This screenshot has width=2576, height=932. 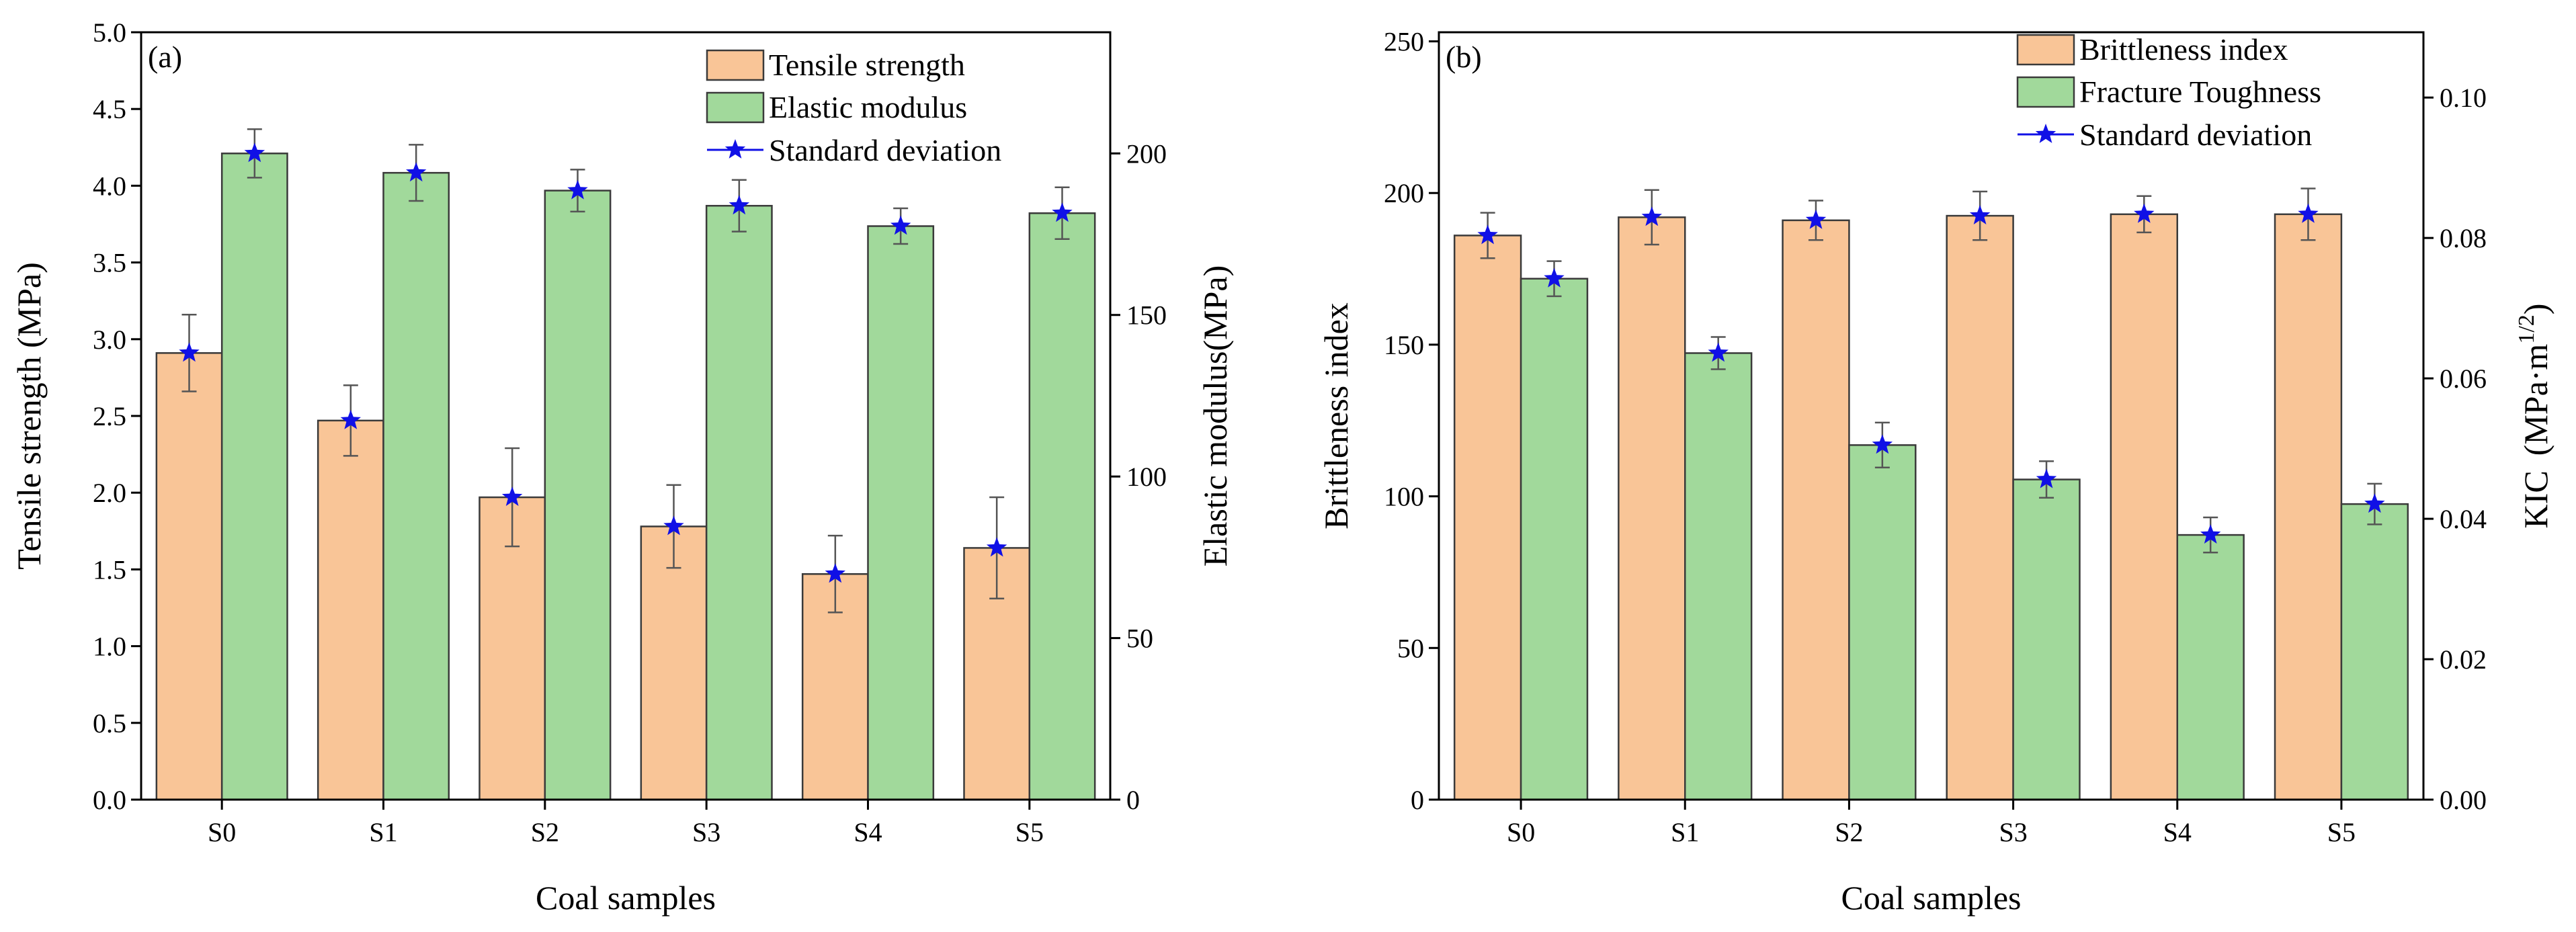 I want to click on y-right-tick-label: 100, so click(x=1146, y=477).